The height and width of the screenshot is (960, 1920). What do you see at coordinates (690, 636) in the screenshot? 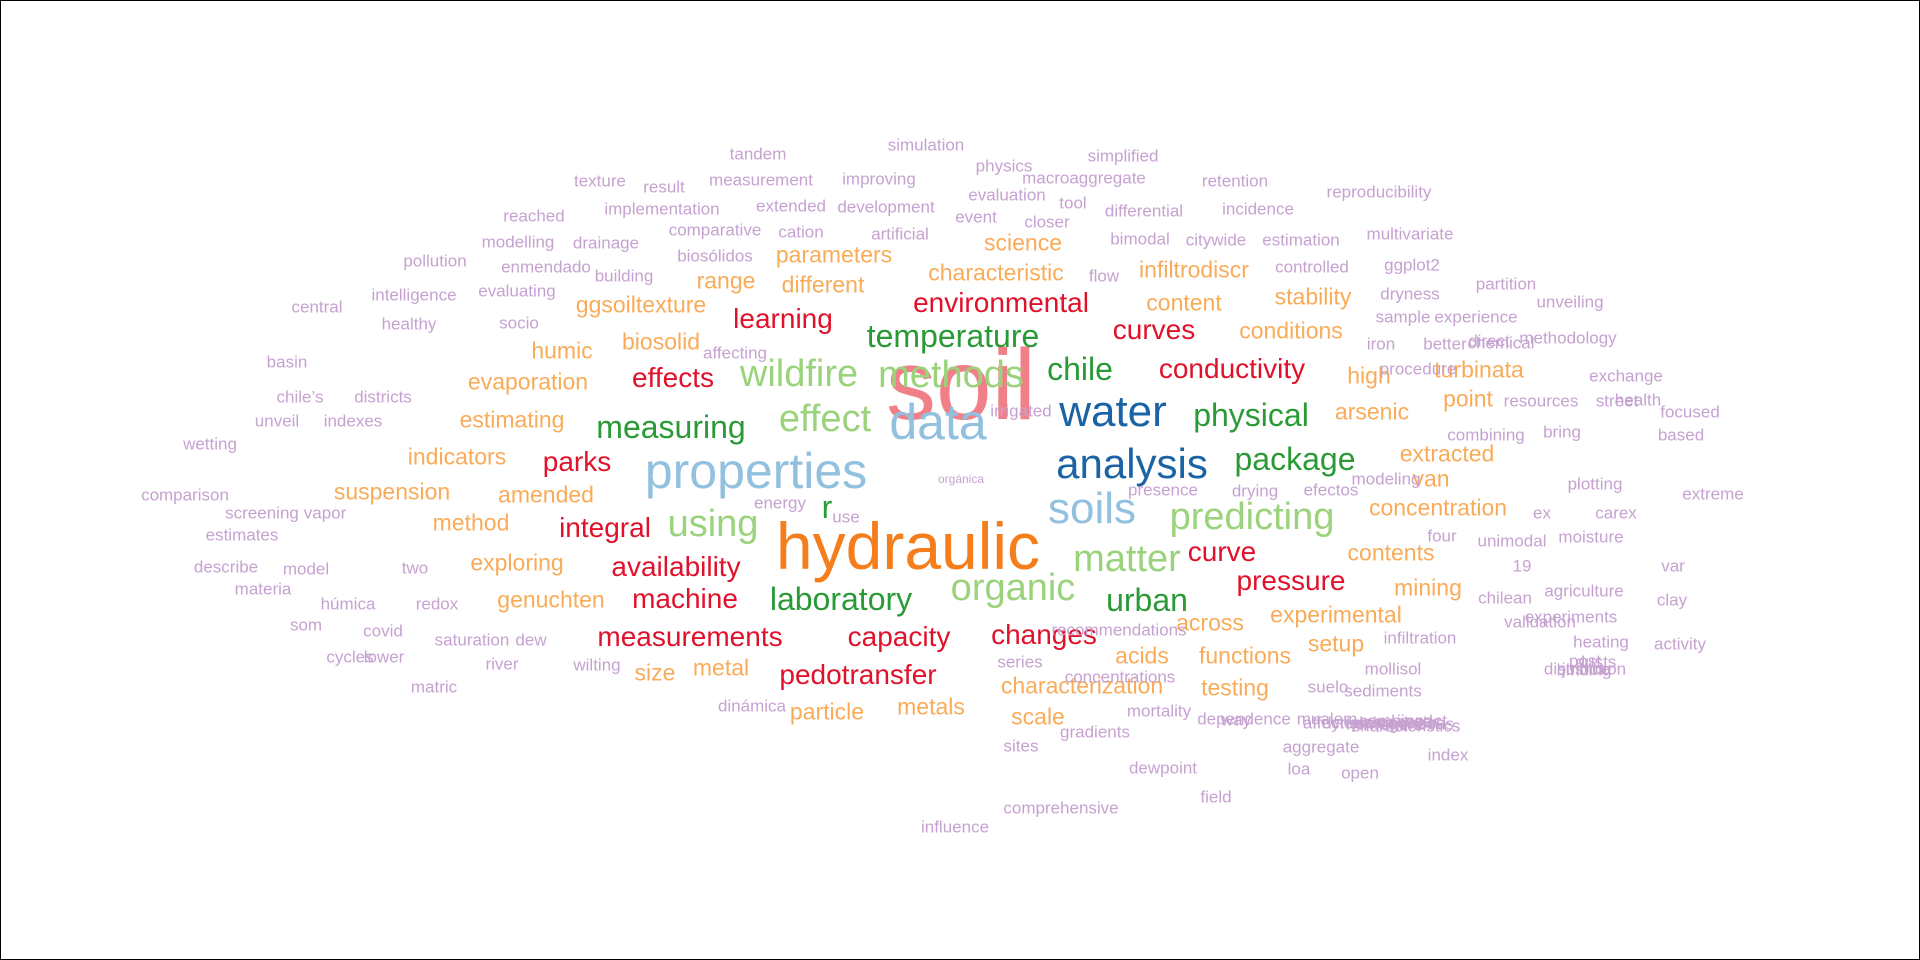
I see `word: measurements` at bounding box center [690, 636].